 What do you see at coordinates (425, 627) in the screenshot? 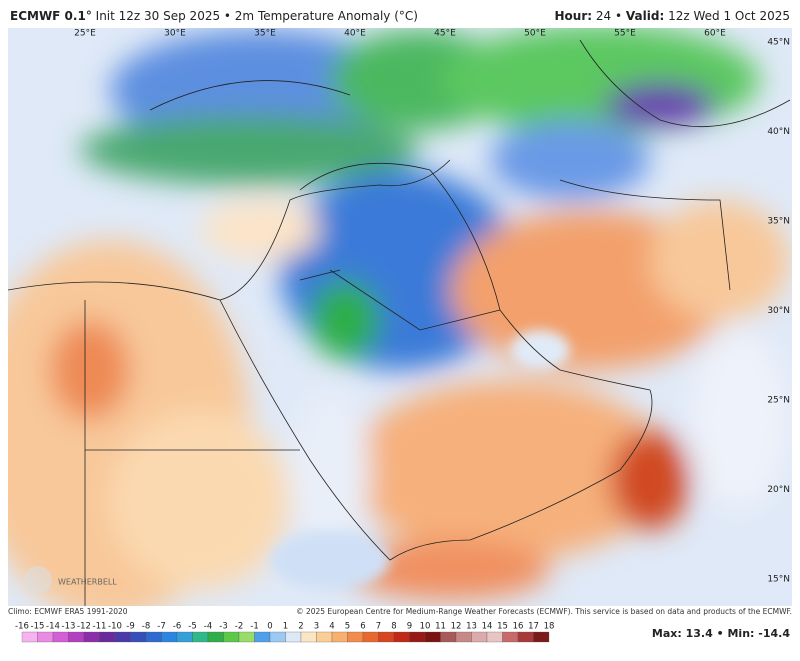
I see `colorbar-label: 10` at bounding box center [425, 627].